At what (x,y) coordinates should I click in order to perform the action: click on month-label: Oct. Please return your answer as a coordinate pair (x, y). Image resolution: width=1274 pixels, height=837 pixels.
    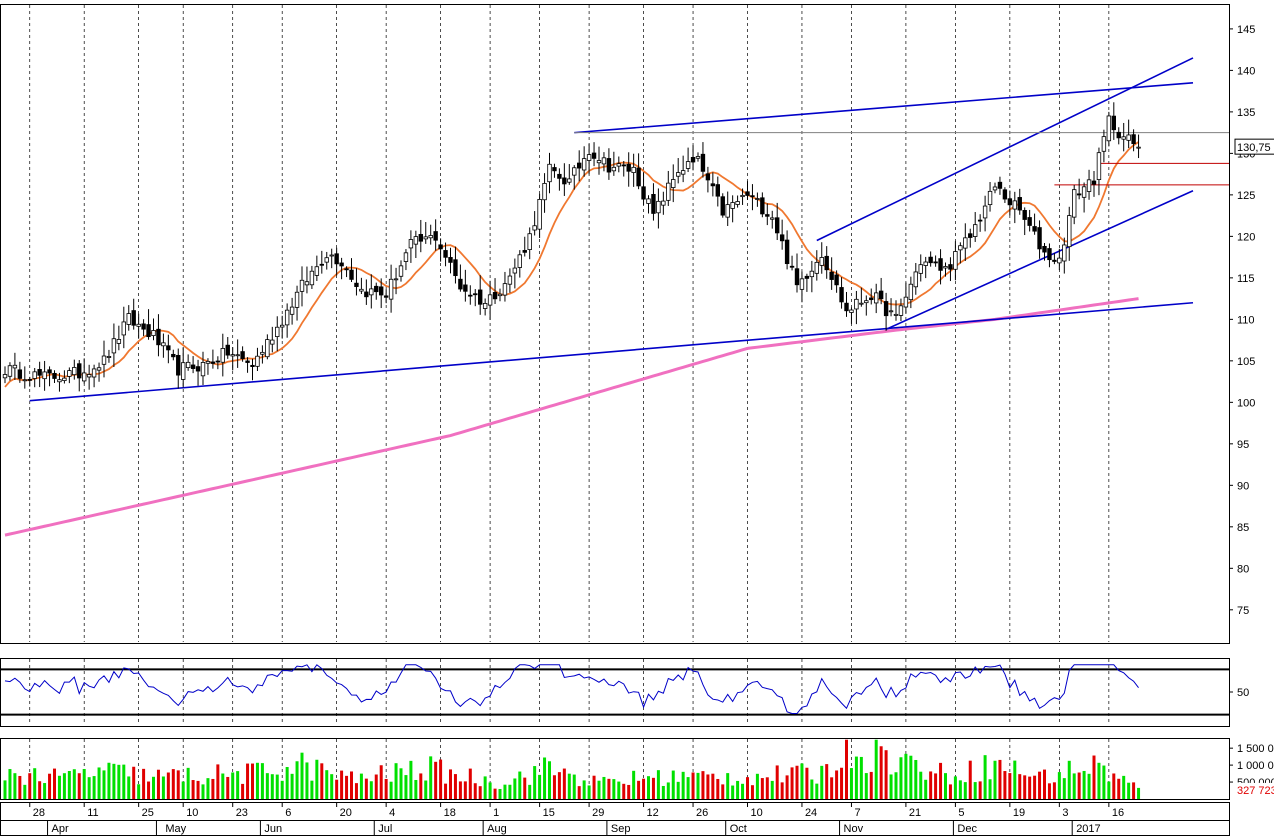
    Looking at the image, I should click on (738, 829).